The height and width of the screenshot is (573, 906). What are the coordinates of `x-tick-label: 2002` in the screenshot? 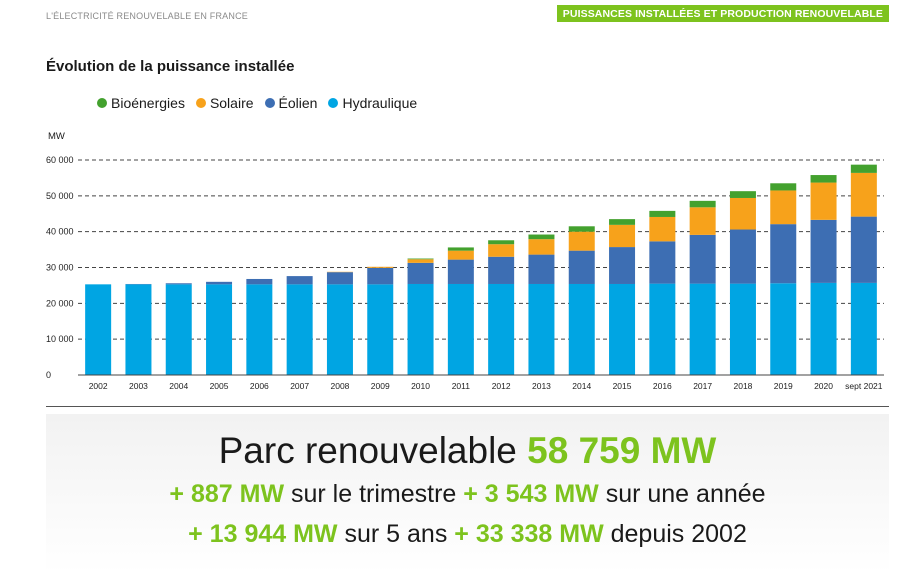 It's located at (98, 386).